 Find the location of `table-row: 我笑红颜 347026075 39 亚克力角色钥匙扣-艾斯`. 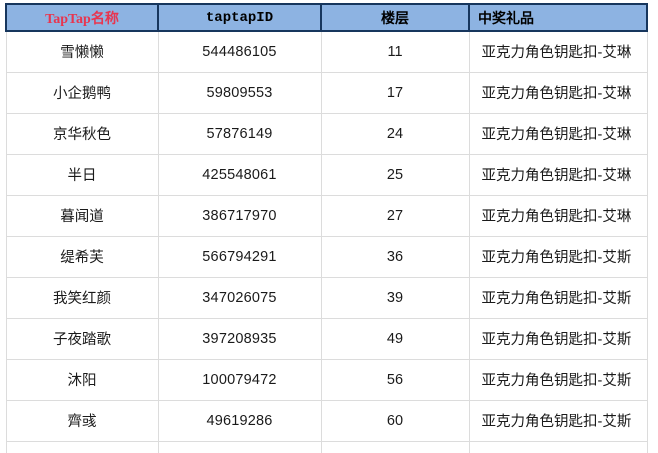

table-row: 我笑红颜 347026075 39 亚克力角色钥匙扣-艾斯 is located at coordinates (326, 298).